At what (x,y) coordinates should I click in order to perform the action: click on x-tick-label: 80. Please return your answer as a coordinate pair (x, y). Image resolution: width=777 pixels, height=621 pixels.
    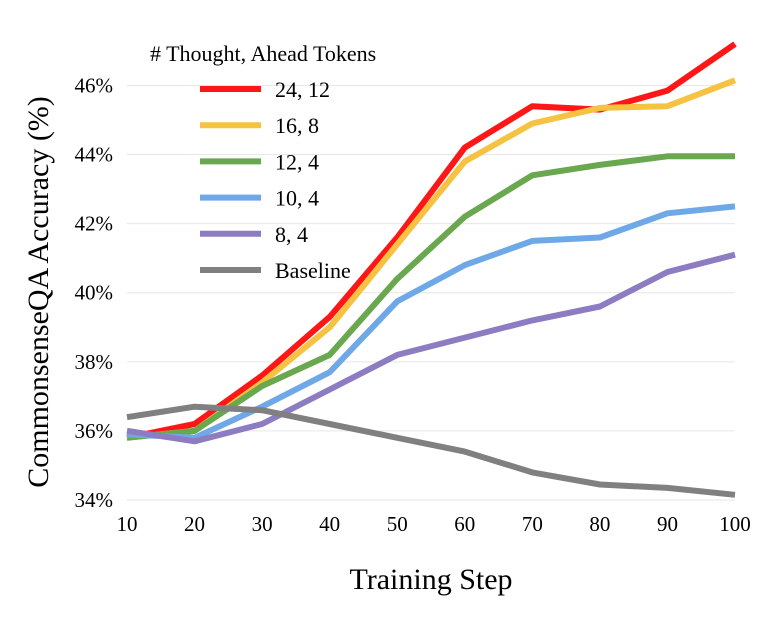
    Looking at the image, I should click on (599, 524).